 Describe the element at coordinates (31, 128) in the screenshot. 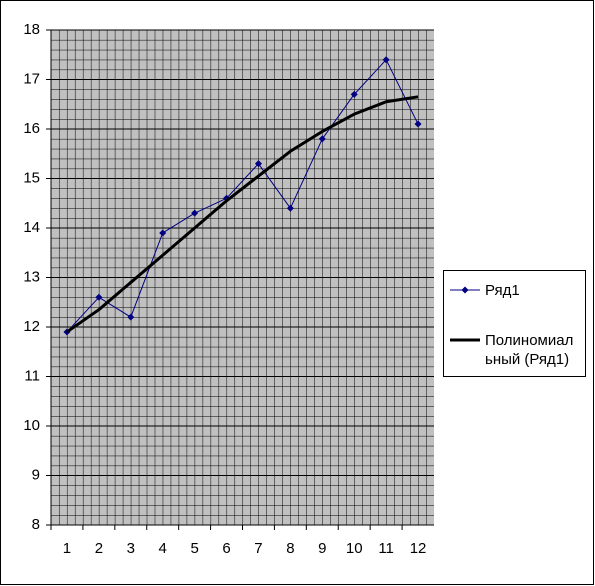

I see `y-tick-label: 16` at that location.